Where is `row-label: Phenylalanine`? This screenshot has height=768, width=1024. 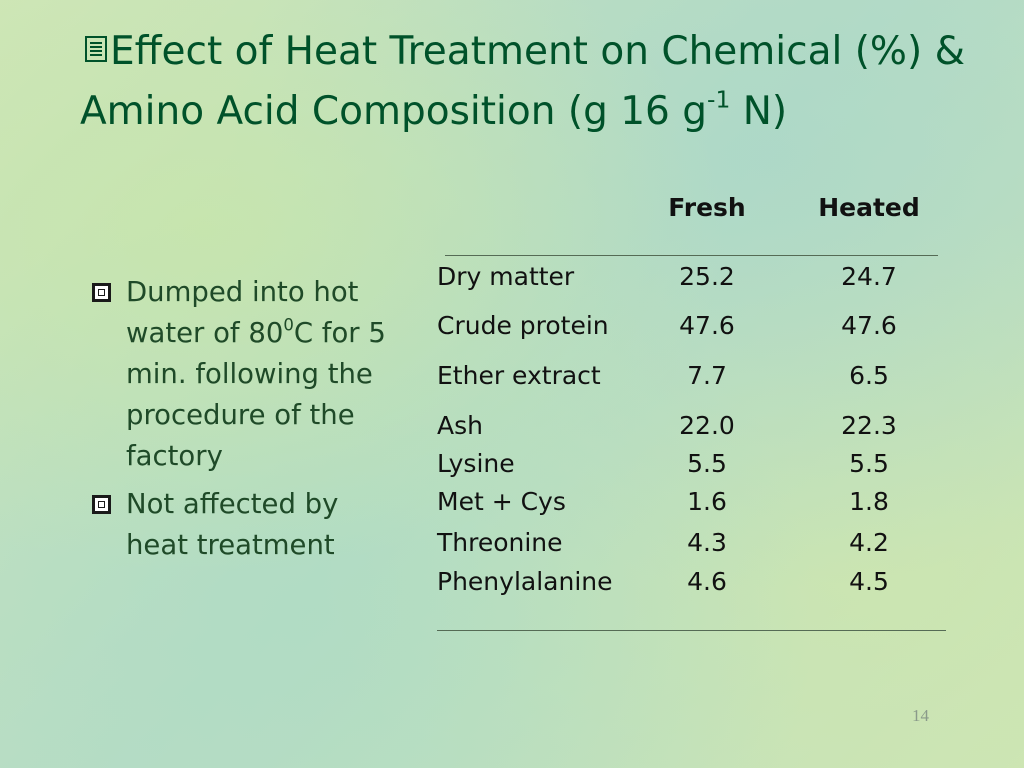 row-label: Phenylalanine is located at coordinates (525, 581).